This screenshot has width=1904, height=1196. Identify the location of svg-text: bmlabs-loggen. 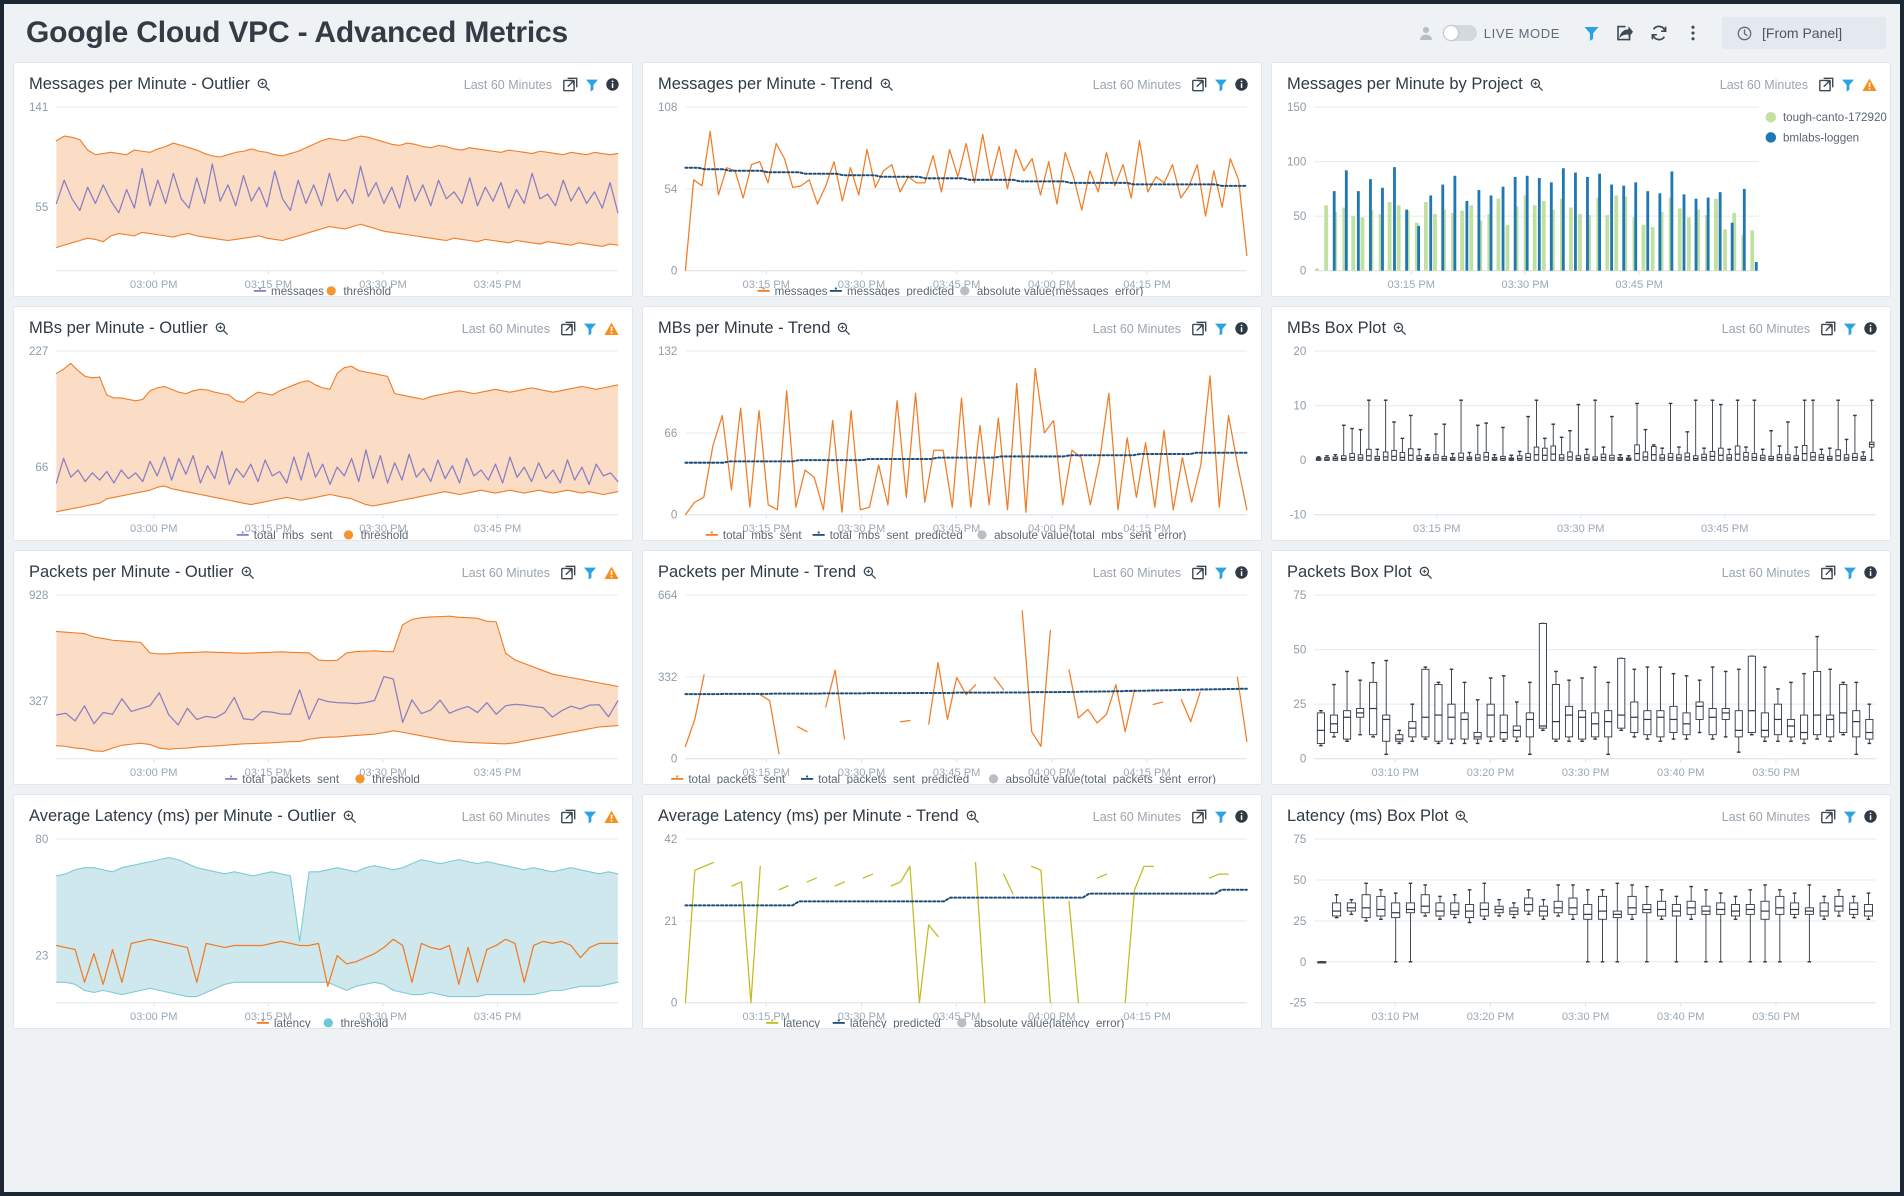
(1821, 137).